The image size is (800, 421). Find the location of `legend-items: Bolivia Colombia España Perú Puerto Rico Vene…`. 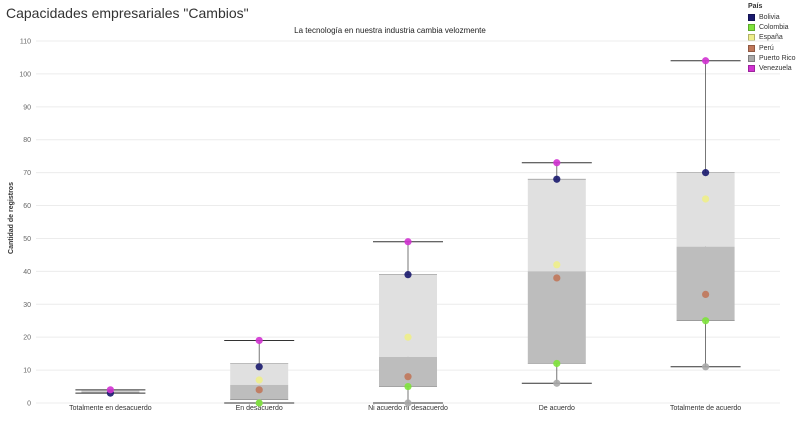

legend-items: Bolivia Colombia España Perú Puerto Rico Vene… is located at coordinates (772, 43).